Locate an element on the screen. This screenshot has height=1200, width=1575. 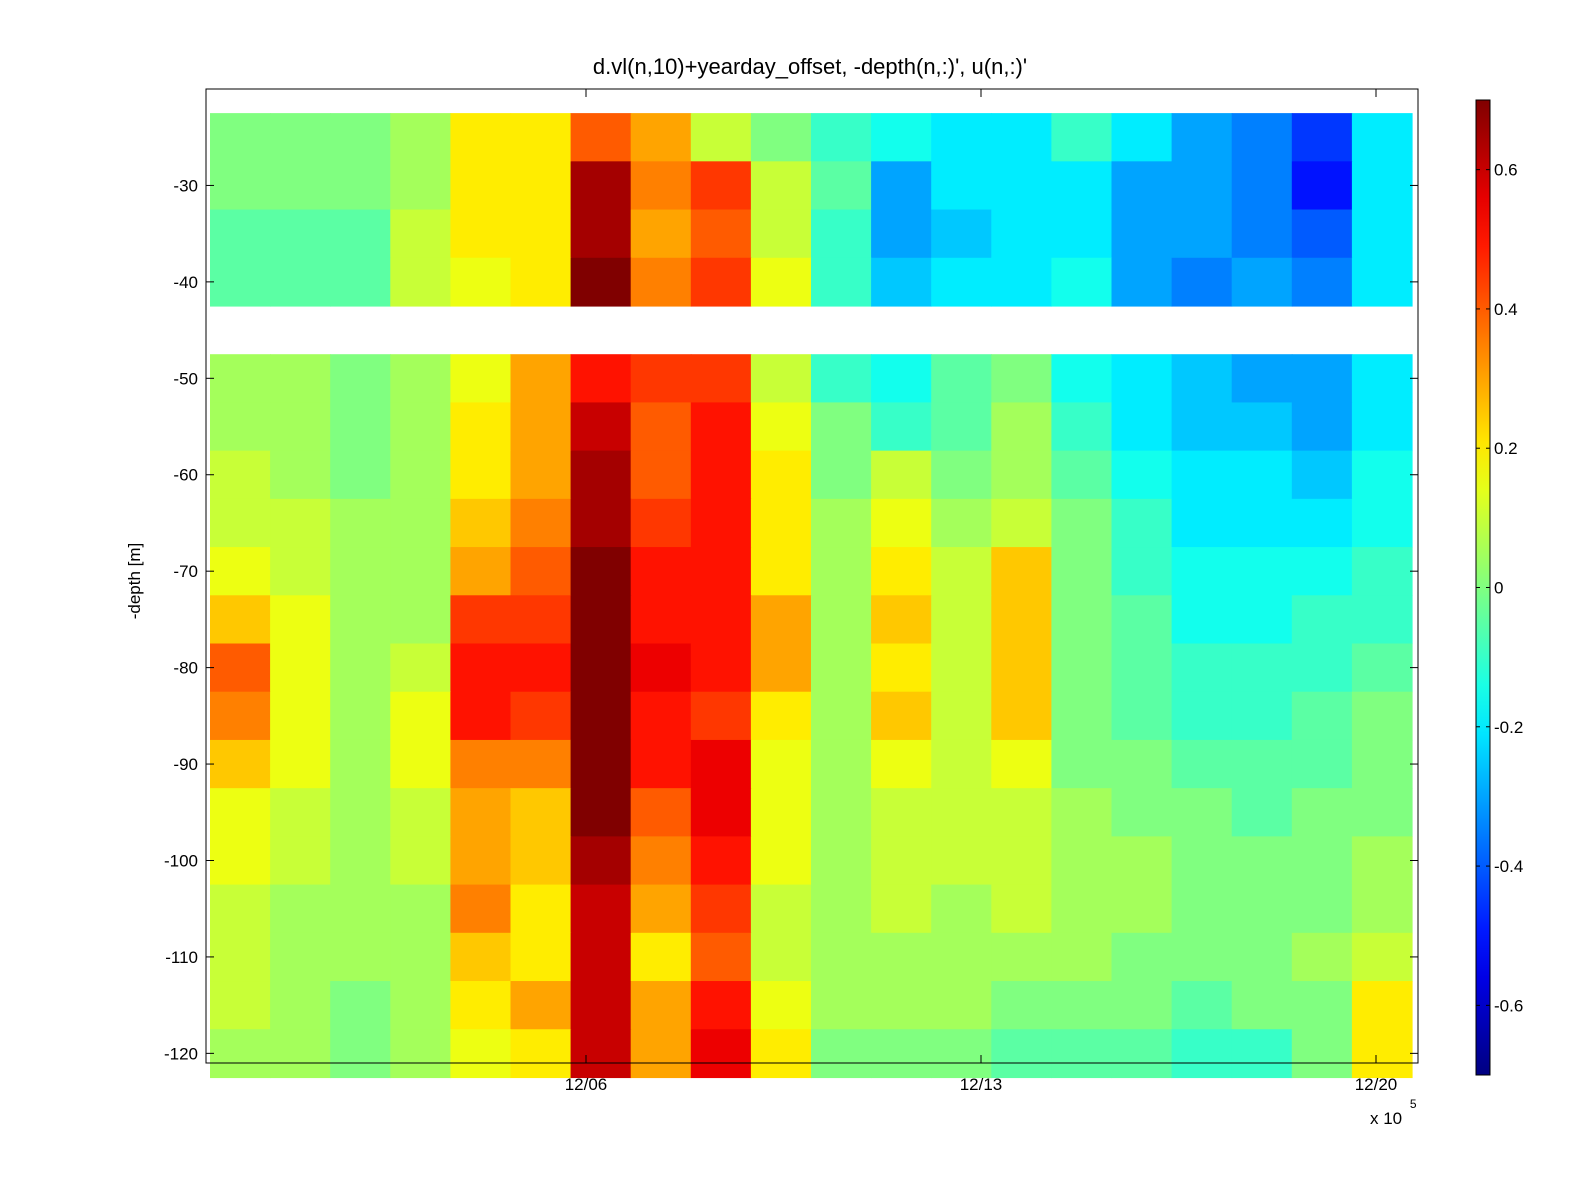
x-tick-label: 12/20 is located at coordinates (1376, 1084).